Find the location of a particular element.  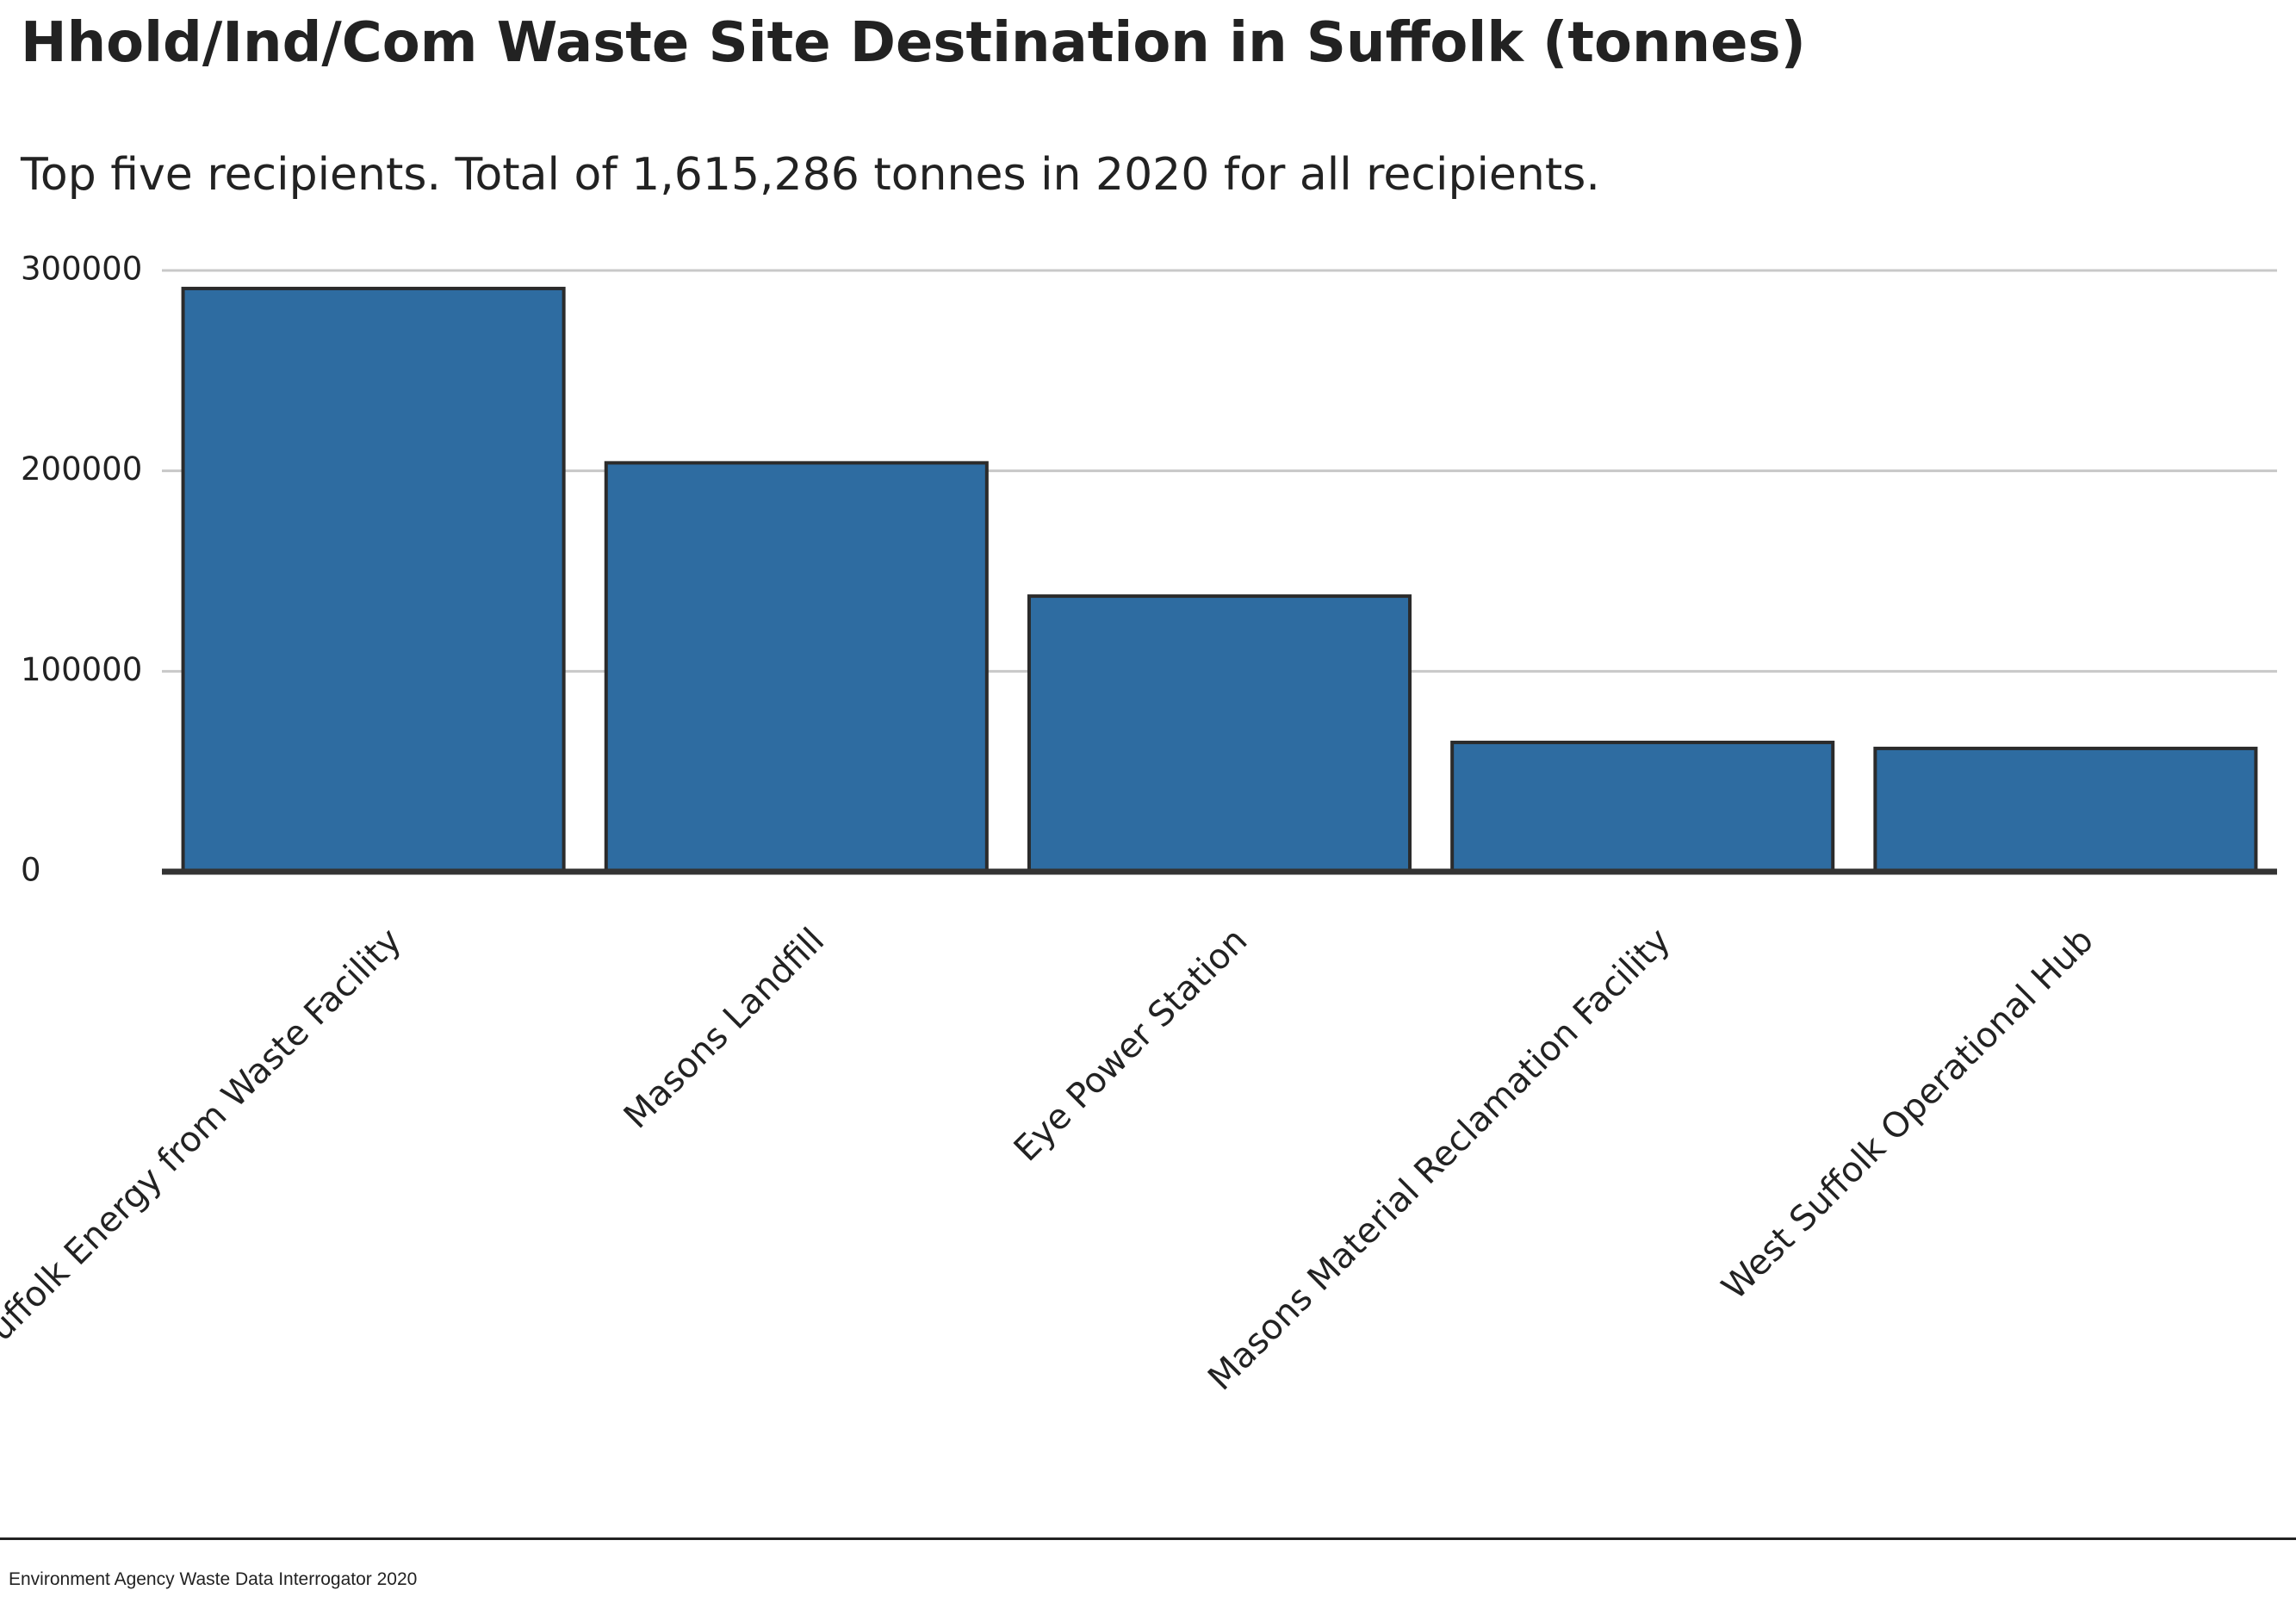

y-axis-tick-labels: 0 100000 200000 300000 is located at coordinates (81, 570).